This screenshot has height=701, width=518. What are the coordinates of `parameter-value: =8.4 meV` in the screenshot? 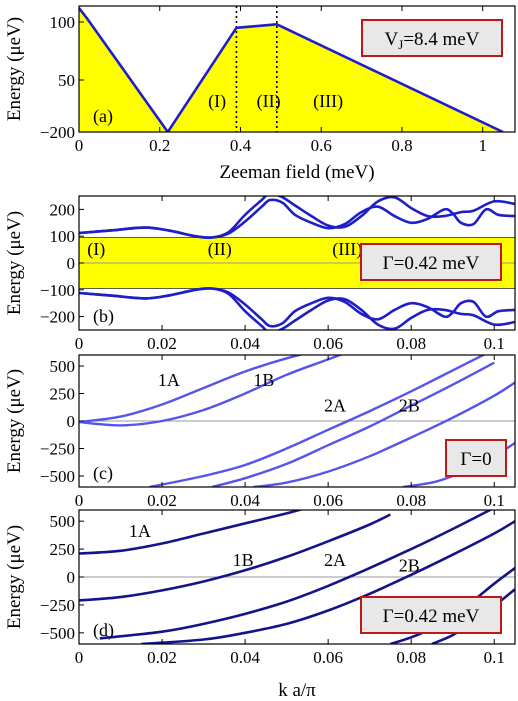 It's located at (441, 39).